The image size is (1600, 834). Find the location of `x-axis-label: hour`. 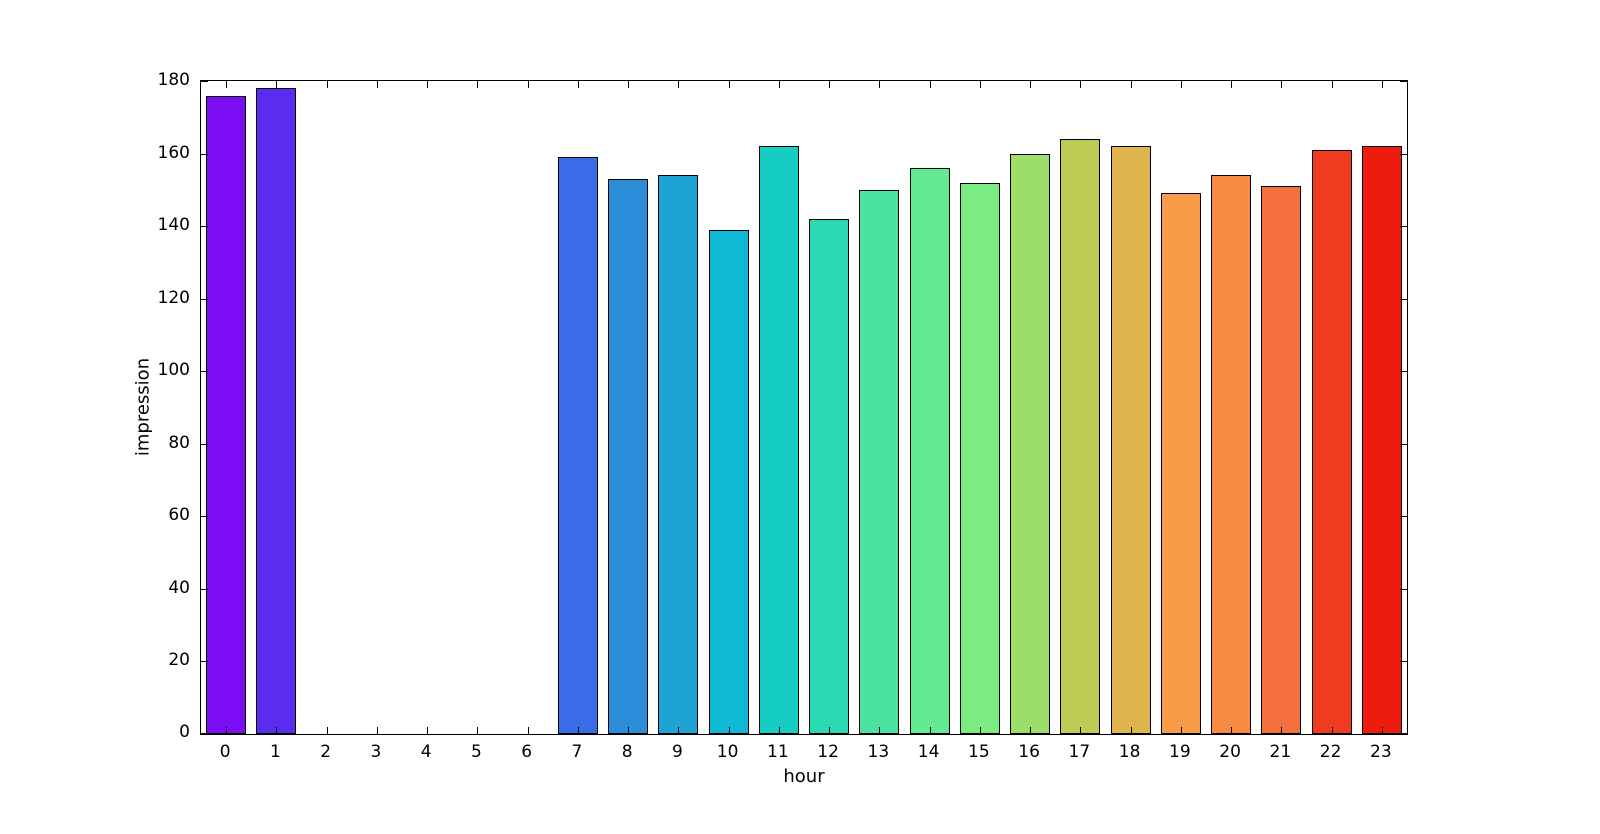

x-axis-label: hour is located at coordinates (804, 776).